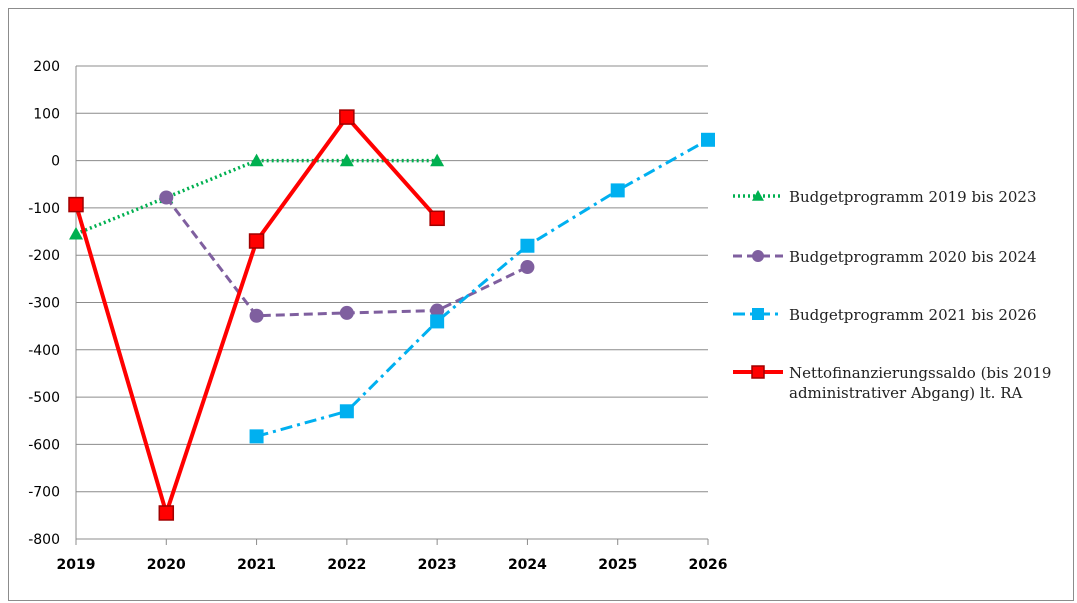  I want to click on y-tick-label: -400, so click(44, 351).